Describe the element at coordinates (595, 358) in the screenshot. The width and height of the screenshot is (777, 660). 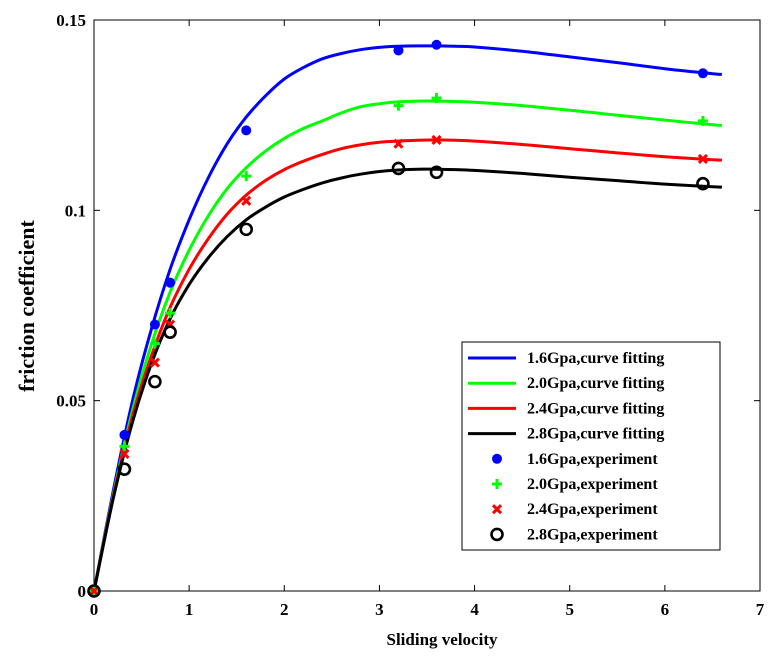
I see `legend-label: 1.6Gpa,curve fitting` at that location.